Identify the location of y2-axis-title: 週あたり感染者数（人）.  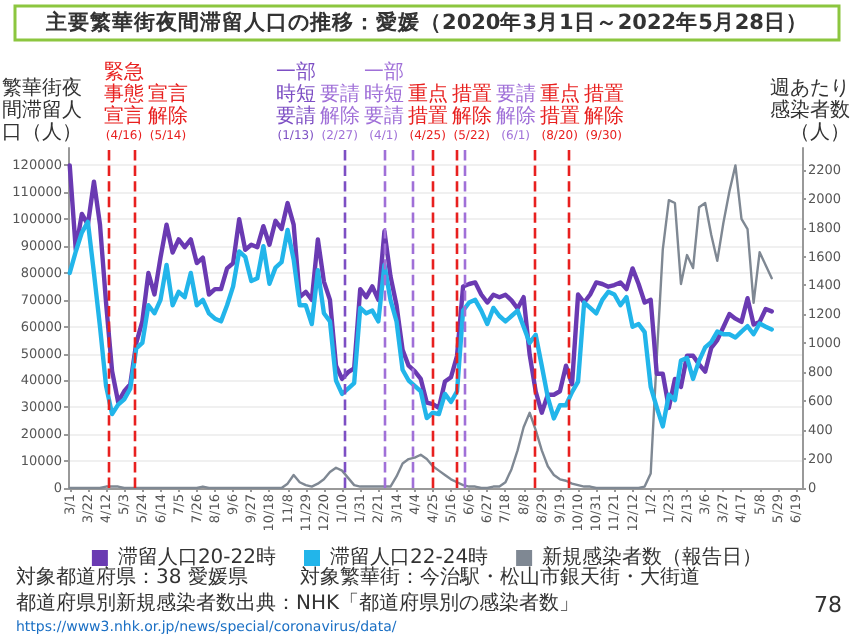
(810, 111).